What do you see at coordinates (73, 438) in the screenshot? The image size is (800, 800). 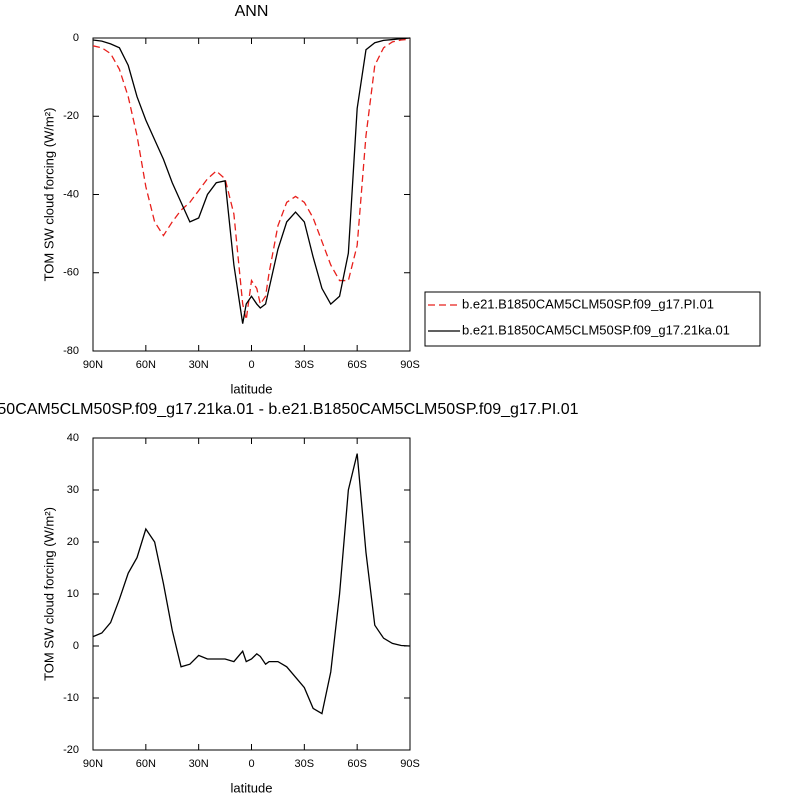 I see `y-tick-label: 40` at bounding box center [73, 438].